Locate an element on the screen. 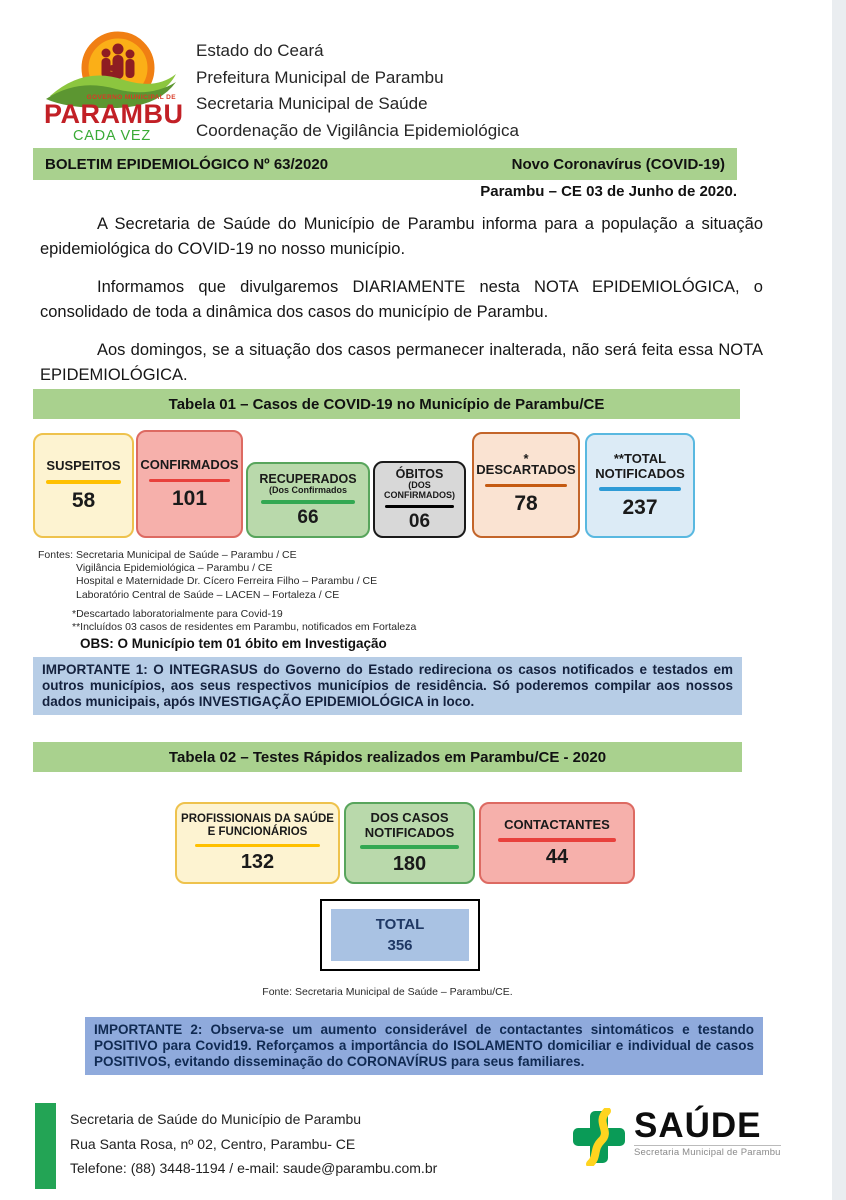 The image size is (846, 1200). card-casos-notificados: DOS CASOS NOTIFICADOS 180 is located at coordinates (409, 843).